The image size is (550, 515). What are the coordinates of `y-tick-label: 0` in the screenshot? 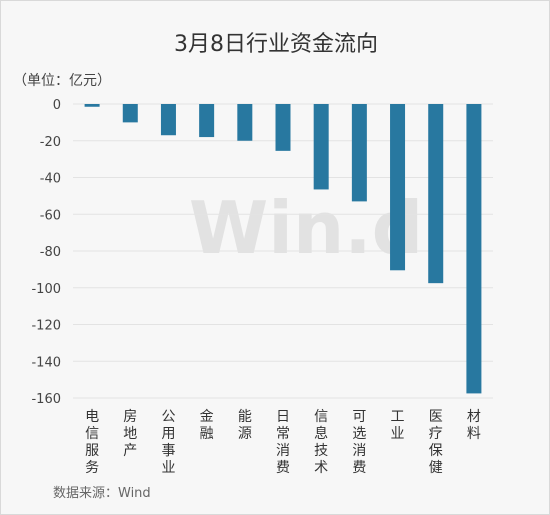 It's located at (57, 105).